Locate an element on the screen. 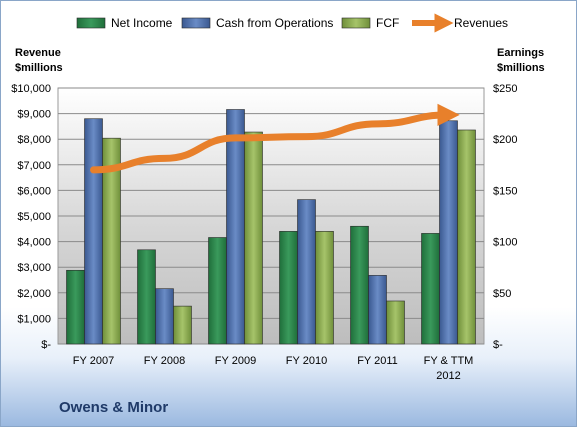 This screenshot has height=427, width=577. x-axis-tick-label: FY 2008 is located at coordinates (164, 361).